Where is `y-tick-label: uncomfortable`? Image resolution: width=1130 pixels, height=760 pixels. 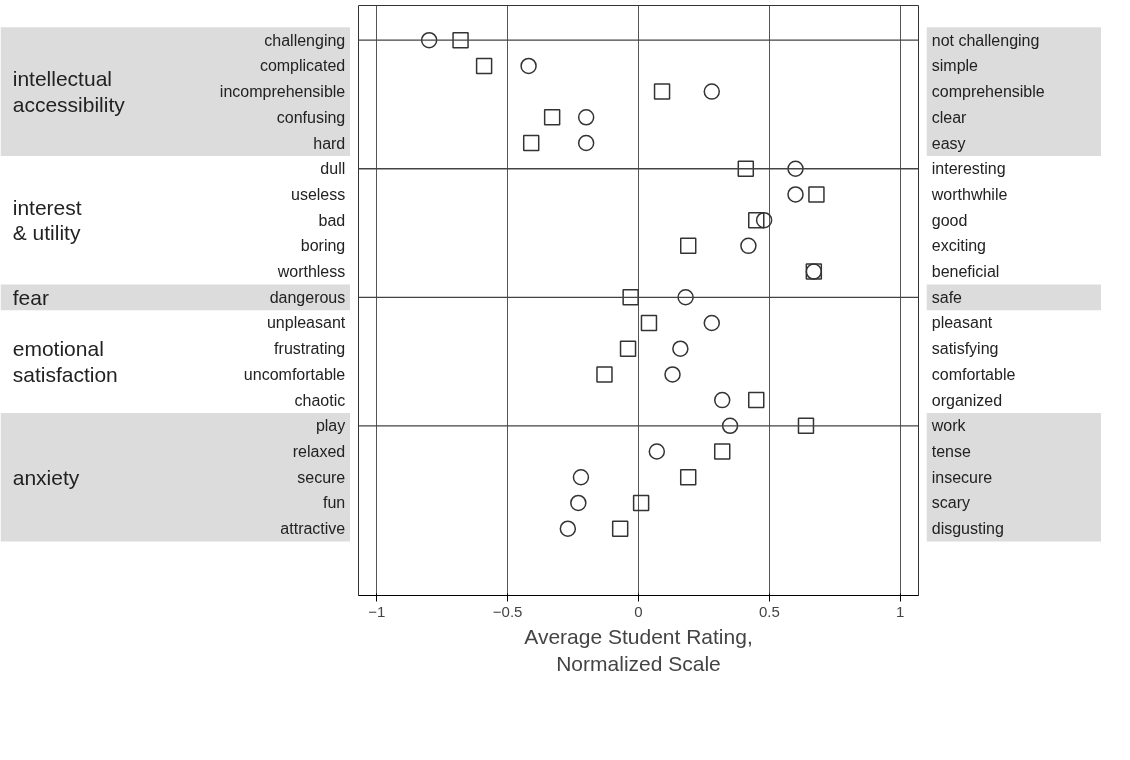 y-tick-label: uncomfortable is located at coordinates (294, 374).